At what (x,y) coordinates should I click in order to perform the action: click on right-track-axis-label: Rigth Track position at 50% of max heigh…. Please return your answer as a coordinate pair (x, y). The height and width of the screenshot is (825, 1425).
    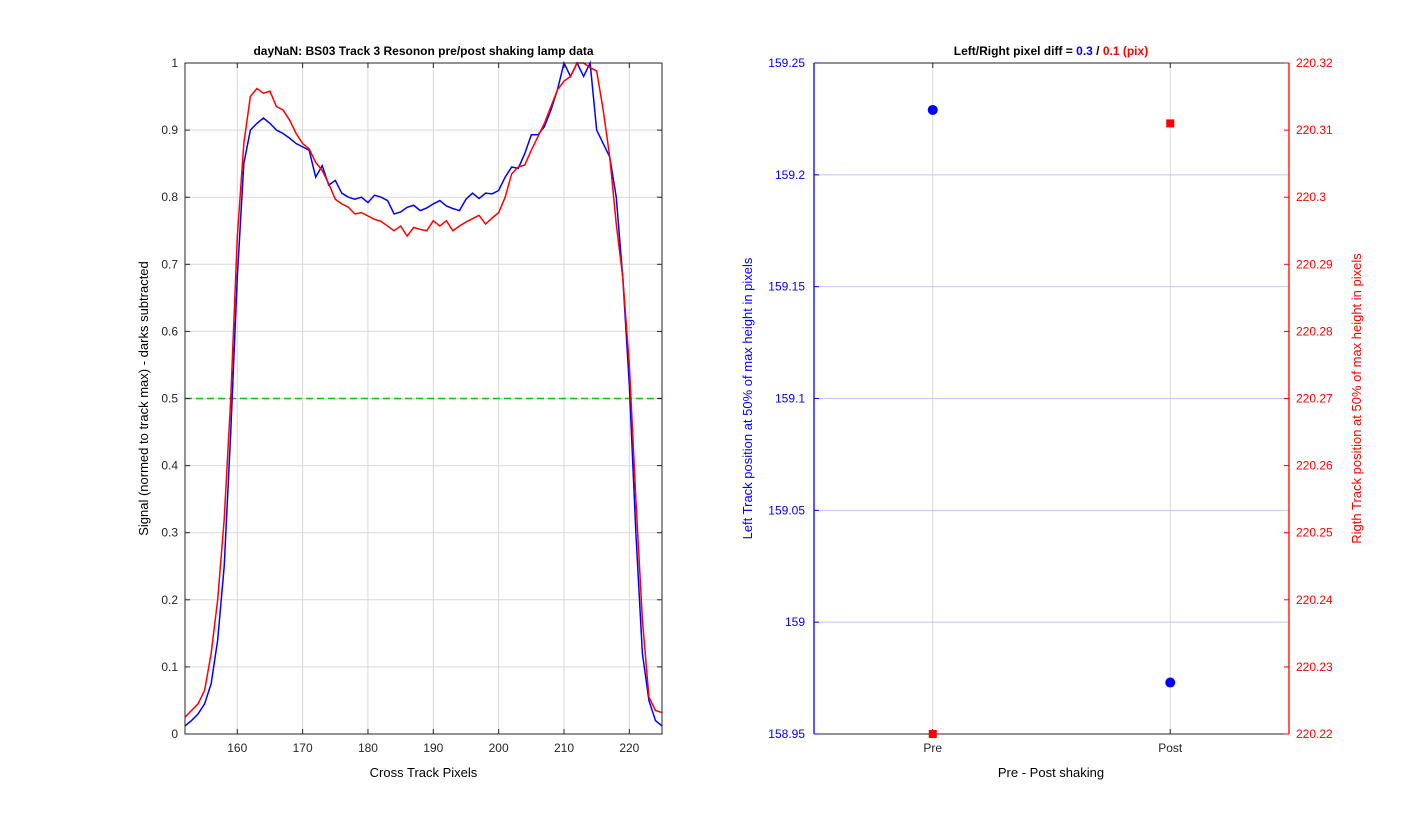
    Looking at the image, I should click on (1356, 398).